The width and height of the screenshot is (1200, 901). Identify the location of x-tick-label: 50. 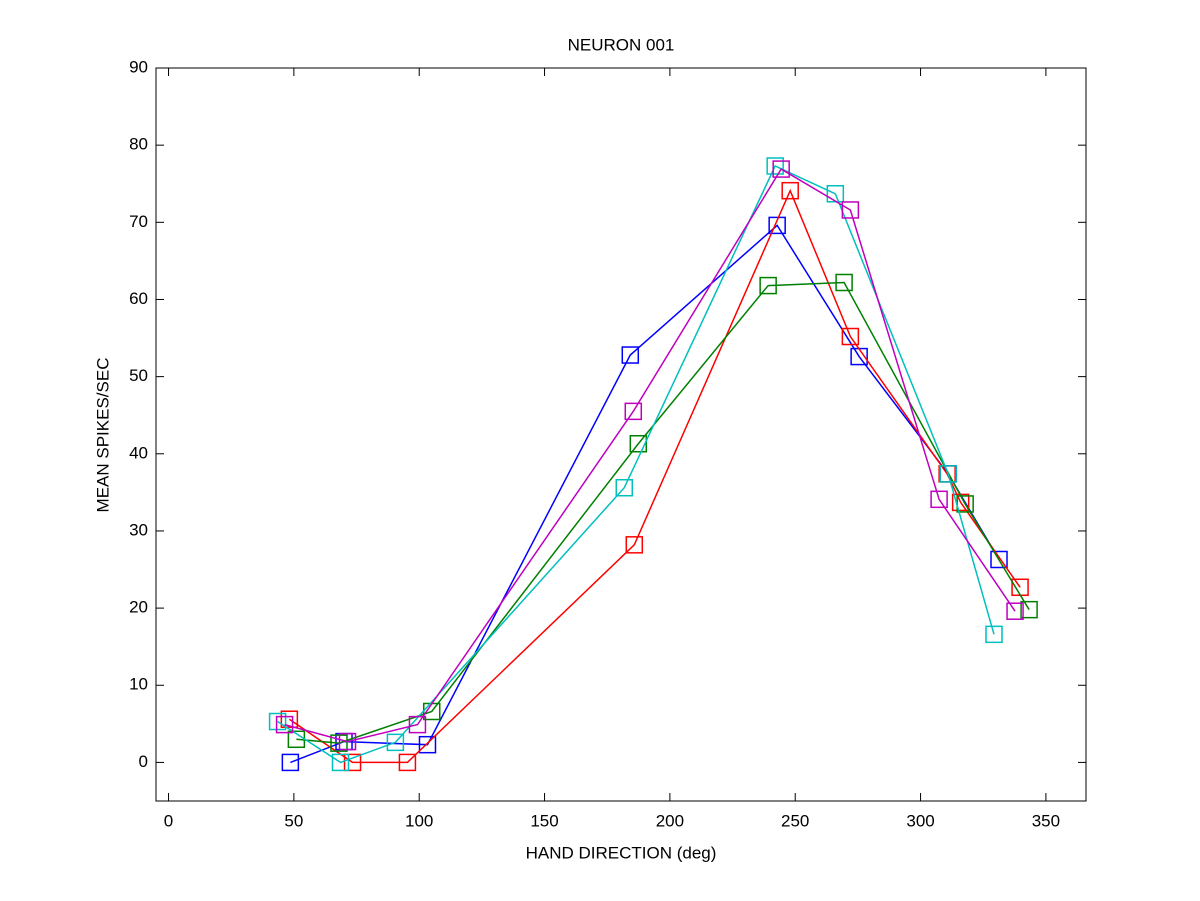
(293, 820).